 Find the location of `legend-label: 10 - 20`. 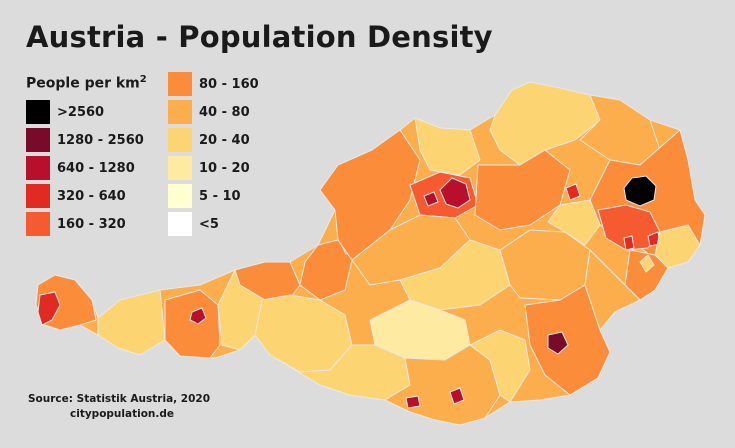

legend-label: 10 - 20 is located at coordinates (224, 168).